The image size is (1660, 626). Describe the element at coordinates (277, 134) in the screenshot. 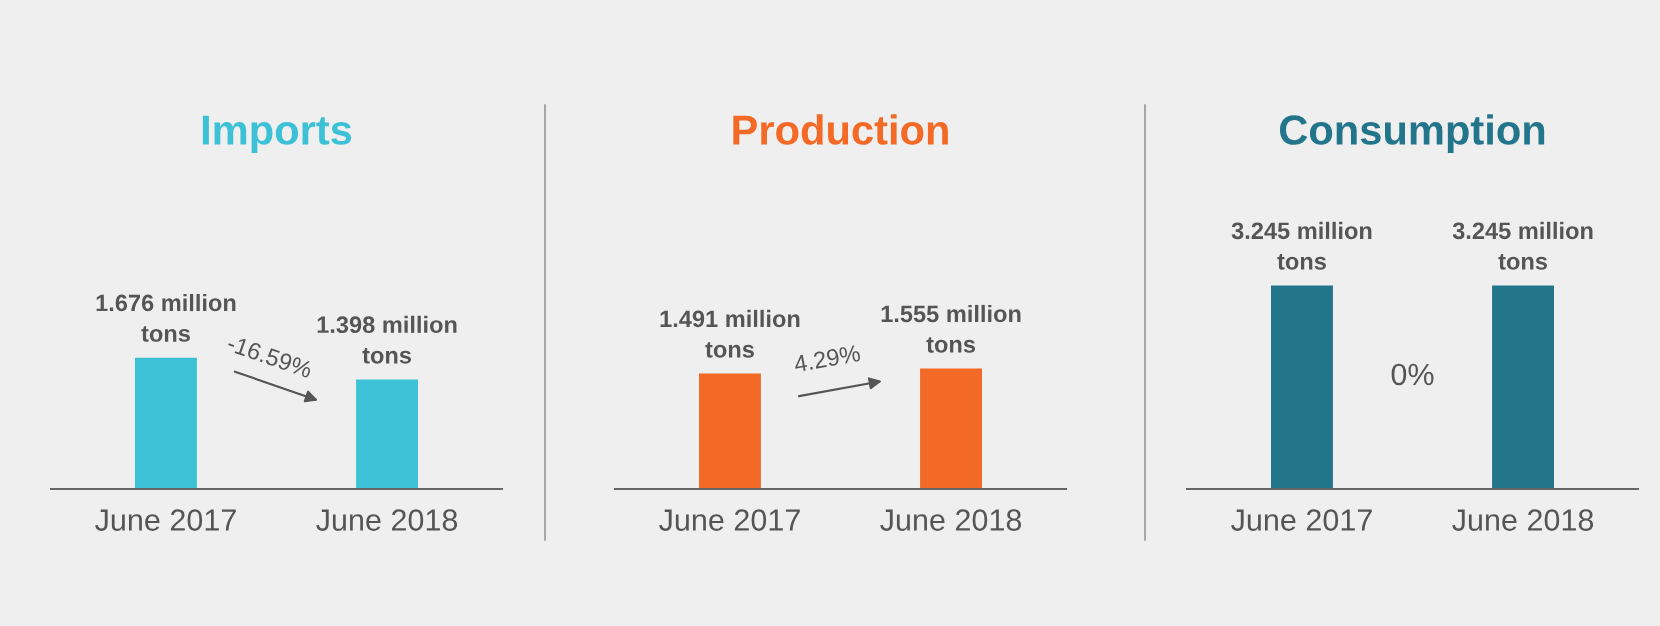

I see `chart-title: Imports` at that location.